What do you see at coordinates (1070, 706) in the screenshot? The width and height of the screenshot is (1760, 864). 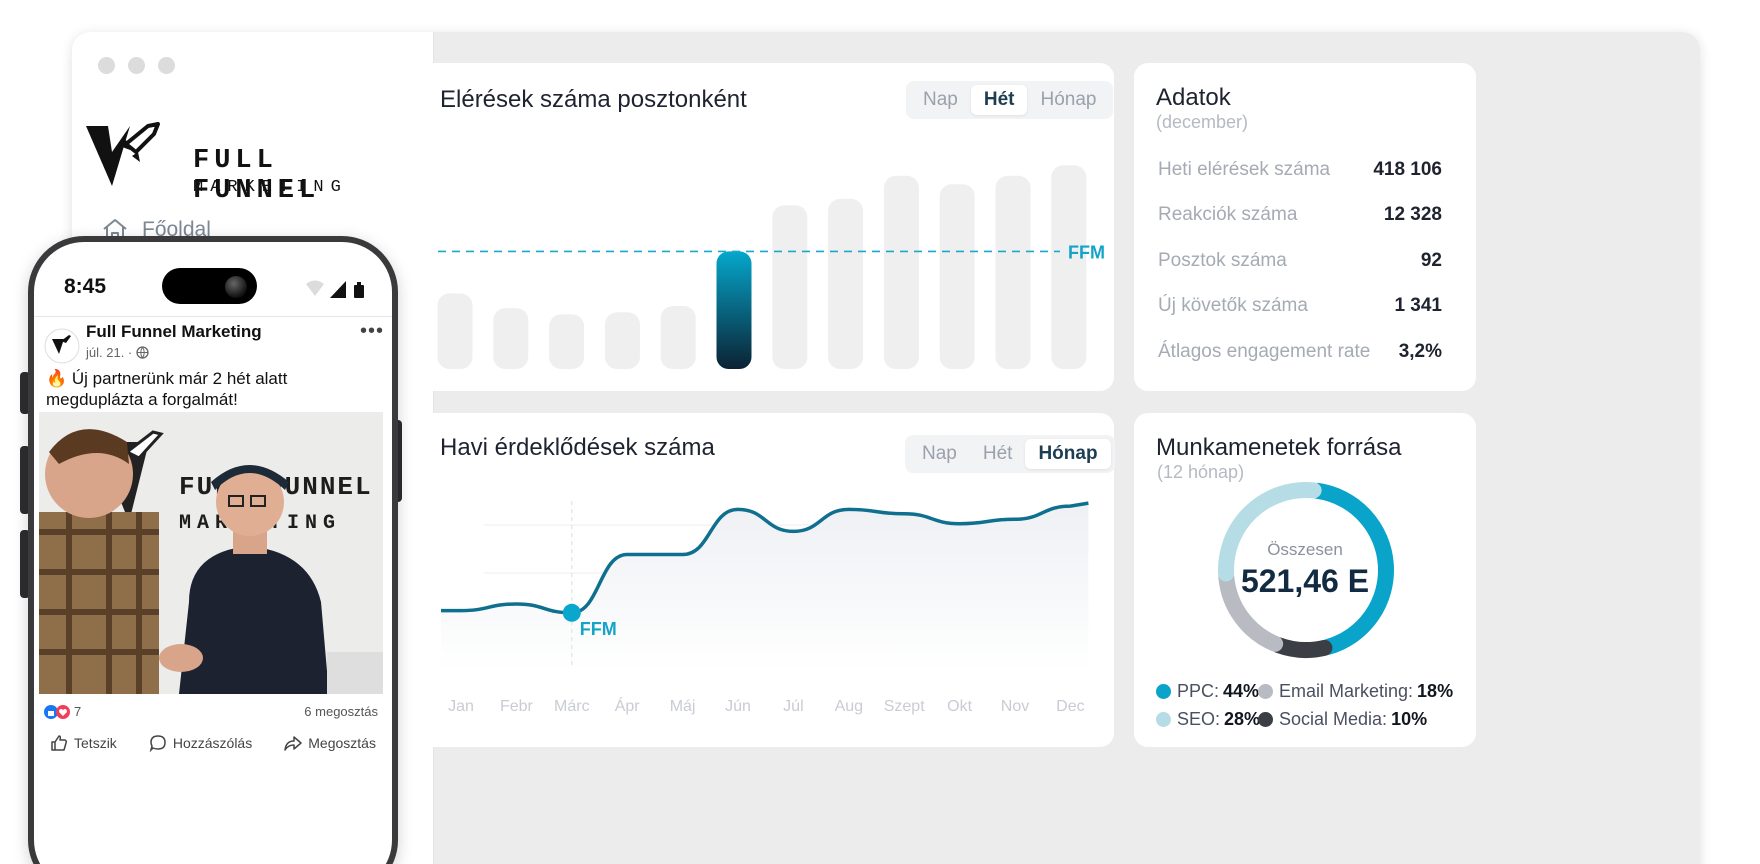 I see `x-tick-label: Dec` at bounding box center [1070, 706].